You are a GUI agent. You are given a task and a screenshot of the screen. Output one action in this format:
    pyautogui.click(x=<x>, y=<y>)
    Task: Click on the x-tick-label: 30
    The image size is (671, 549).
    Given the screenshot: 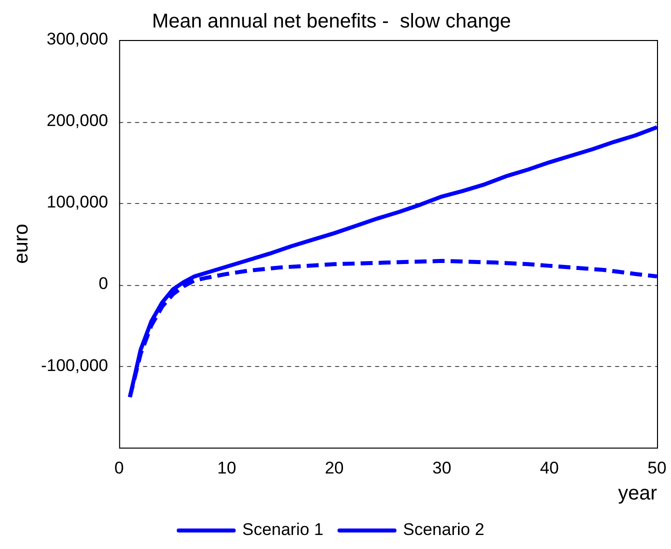 What is the action you would take?
    pyautogui.click(x=442, y=468)
    